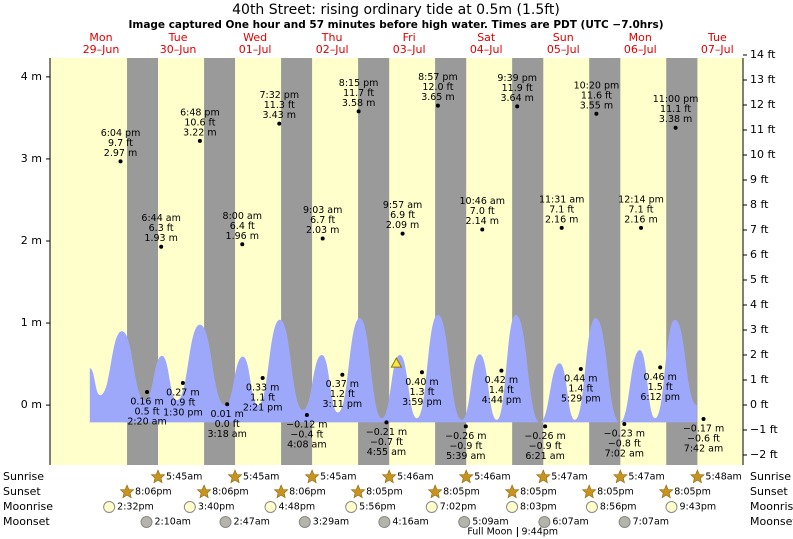 This screenshot has height=539, width=793. What do you see at coordinates (101, 49) in the screenshot?
I see `day-date: 29–Jun` at bounding box center [101, 49].